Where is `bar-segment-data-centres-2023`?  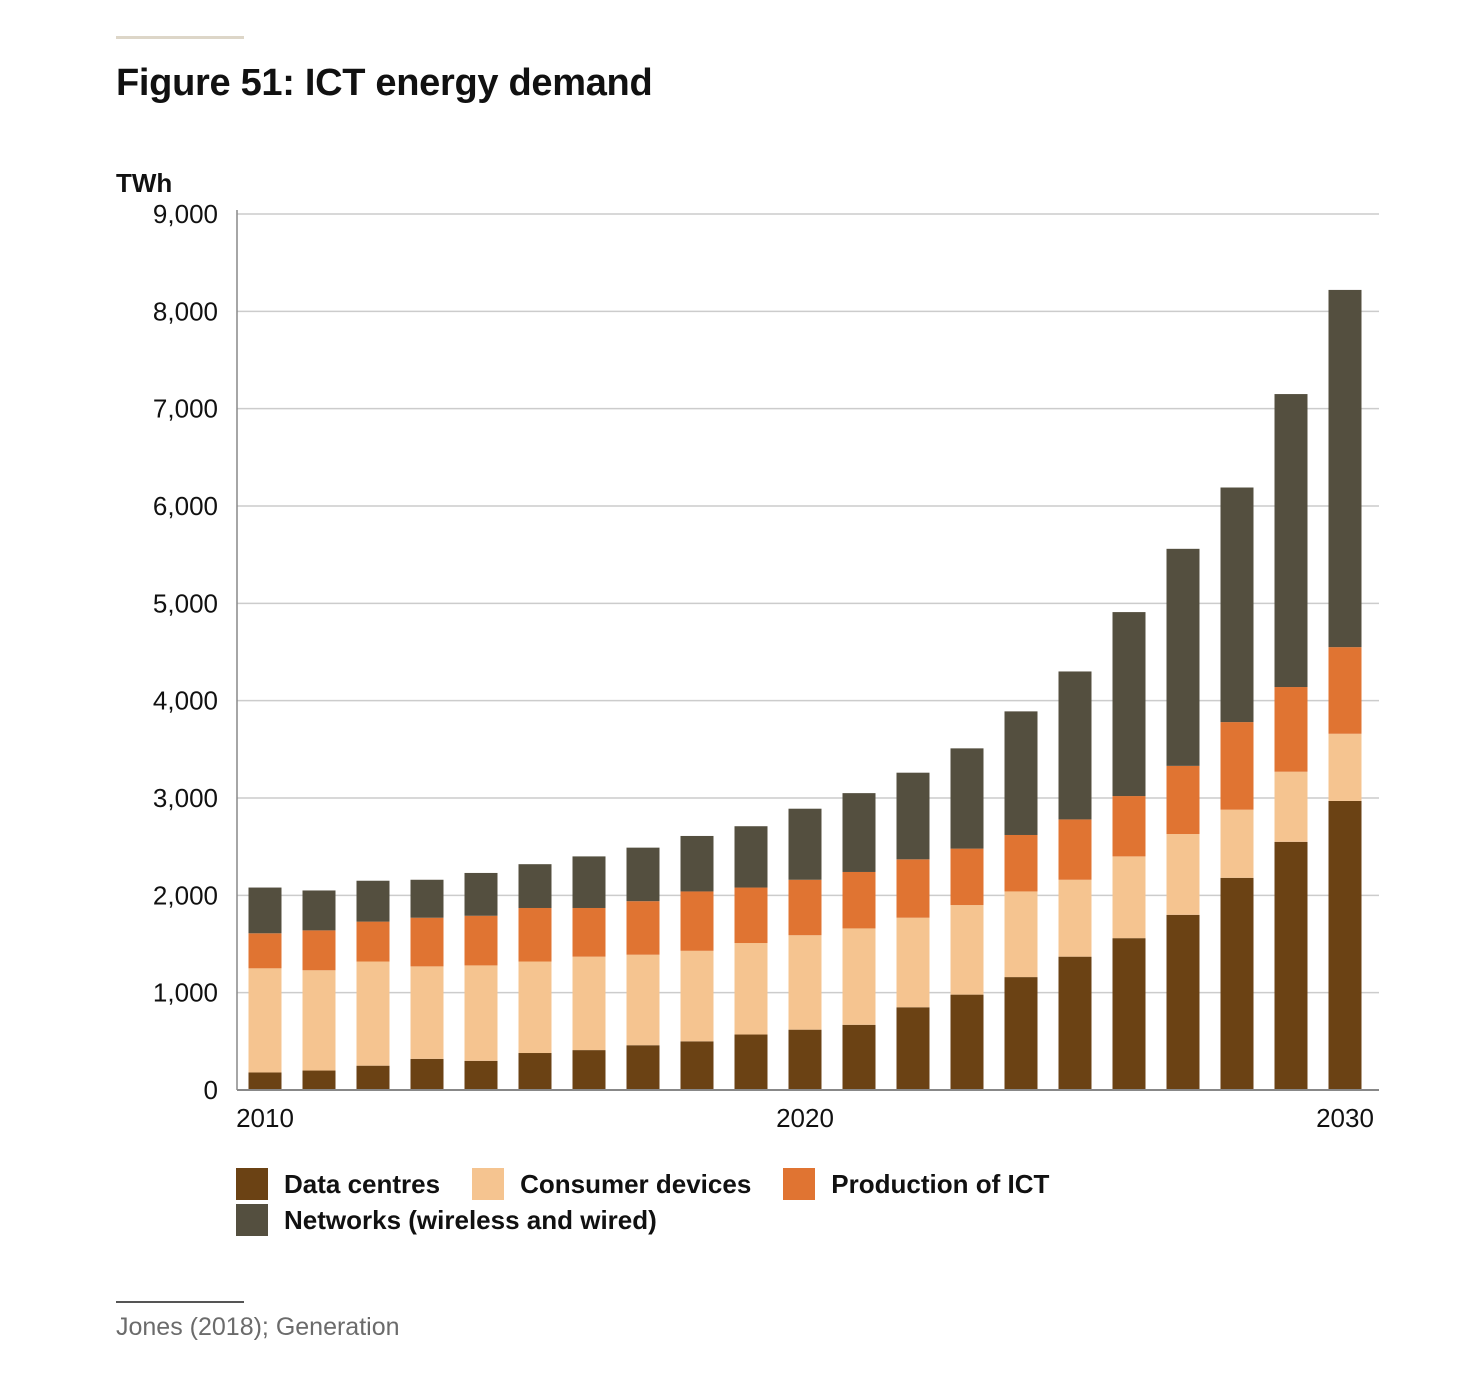 bar-segment-data-centres-2023 is located at coordinates (967, 1042).